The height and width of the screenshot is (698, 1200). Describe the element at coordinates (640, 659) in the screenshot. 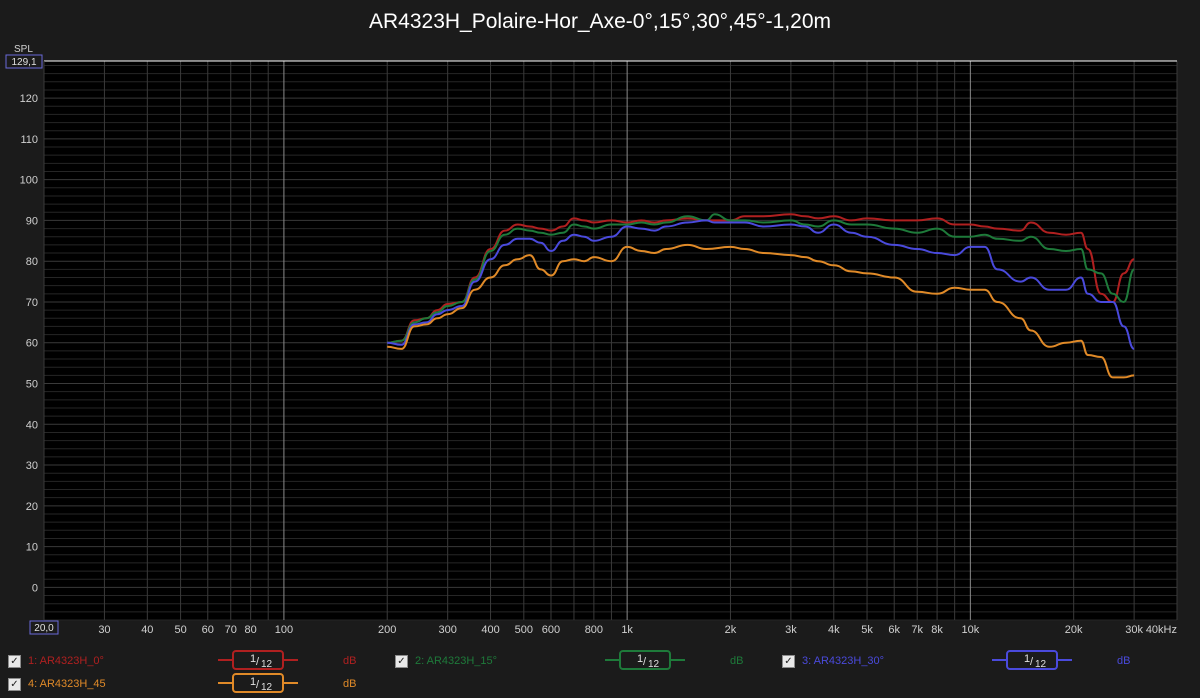

I see `smoothing-num-2: 1` at that location.